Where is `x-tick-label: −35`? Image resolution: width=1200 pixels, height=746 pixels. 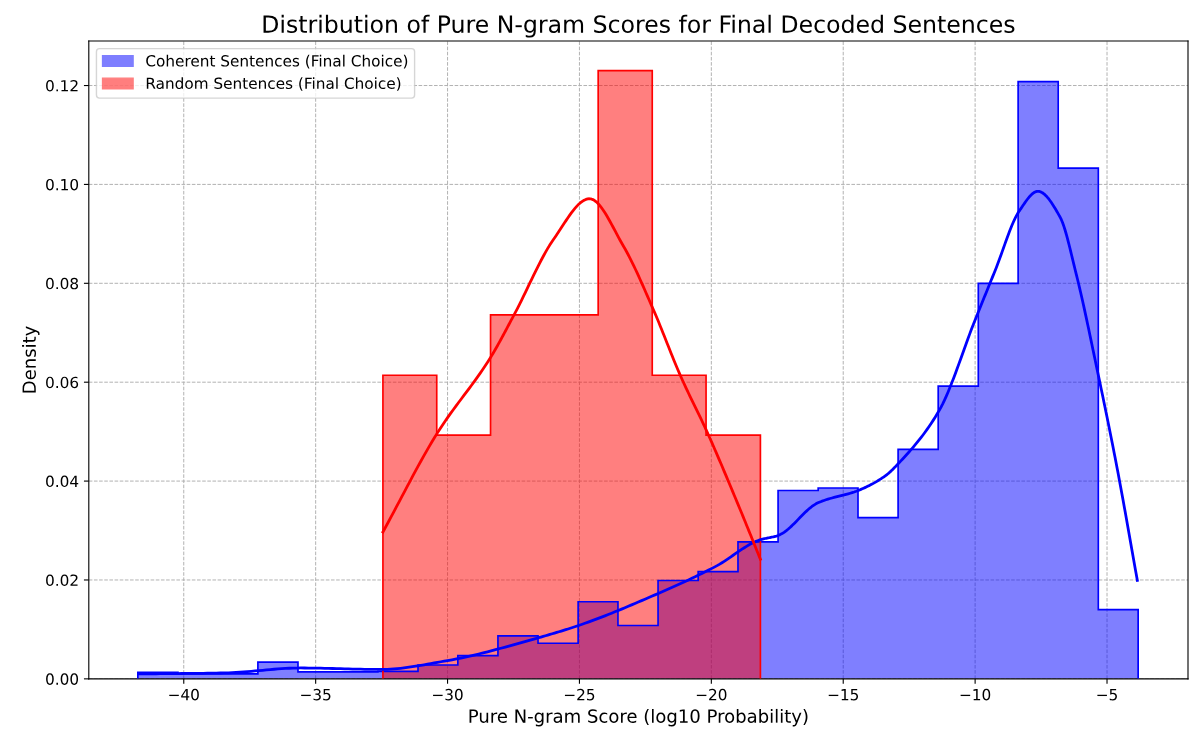
x-tick-label: −35 is located at coordinates (316, 694).